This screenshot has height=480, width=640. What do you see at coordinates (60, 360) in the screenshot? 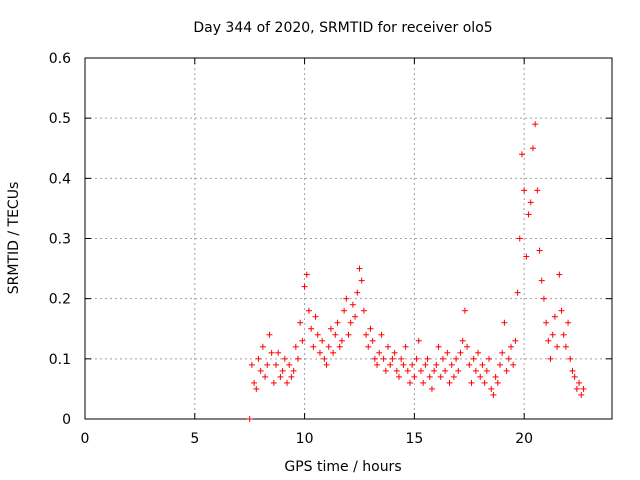
I see `y-tick-label: 0.1` at bounding box center [60, 360].